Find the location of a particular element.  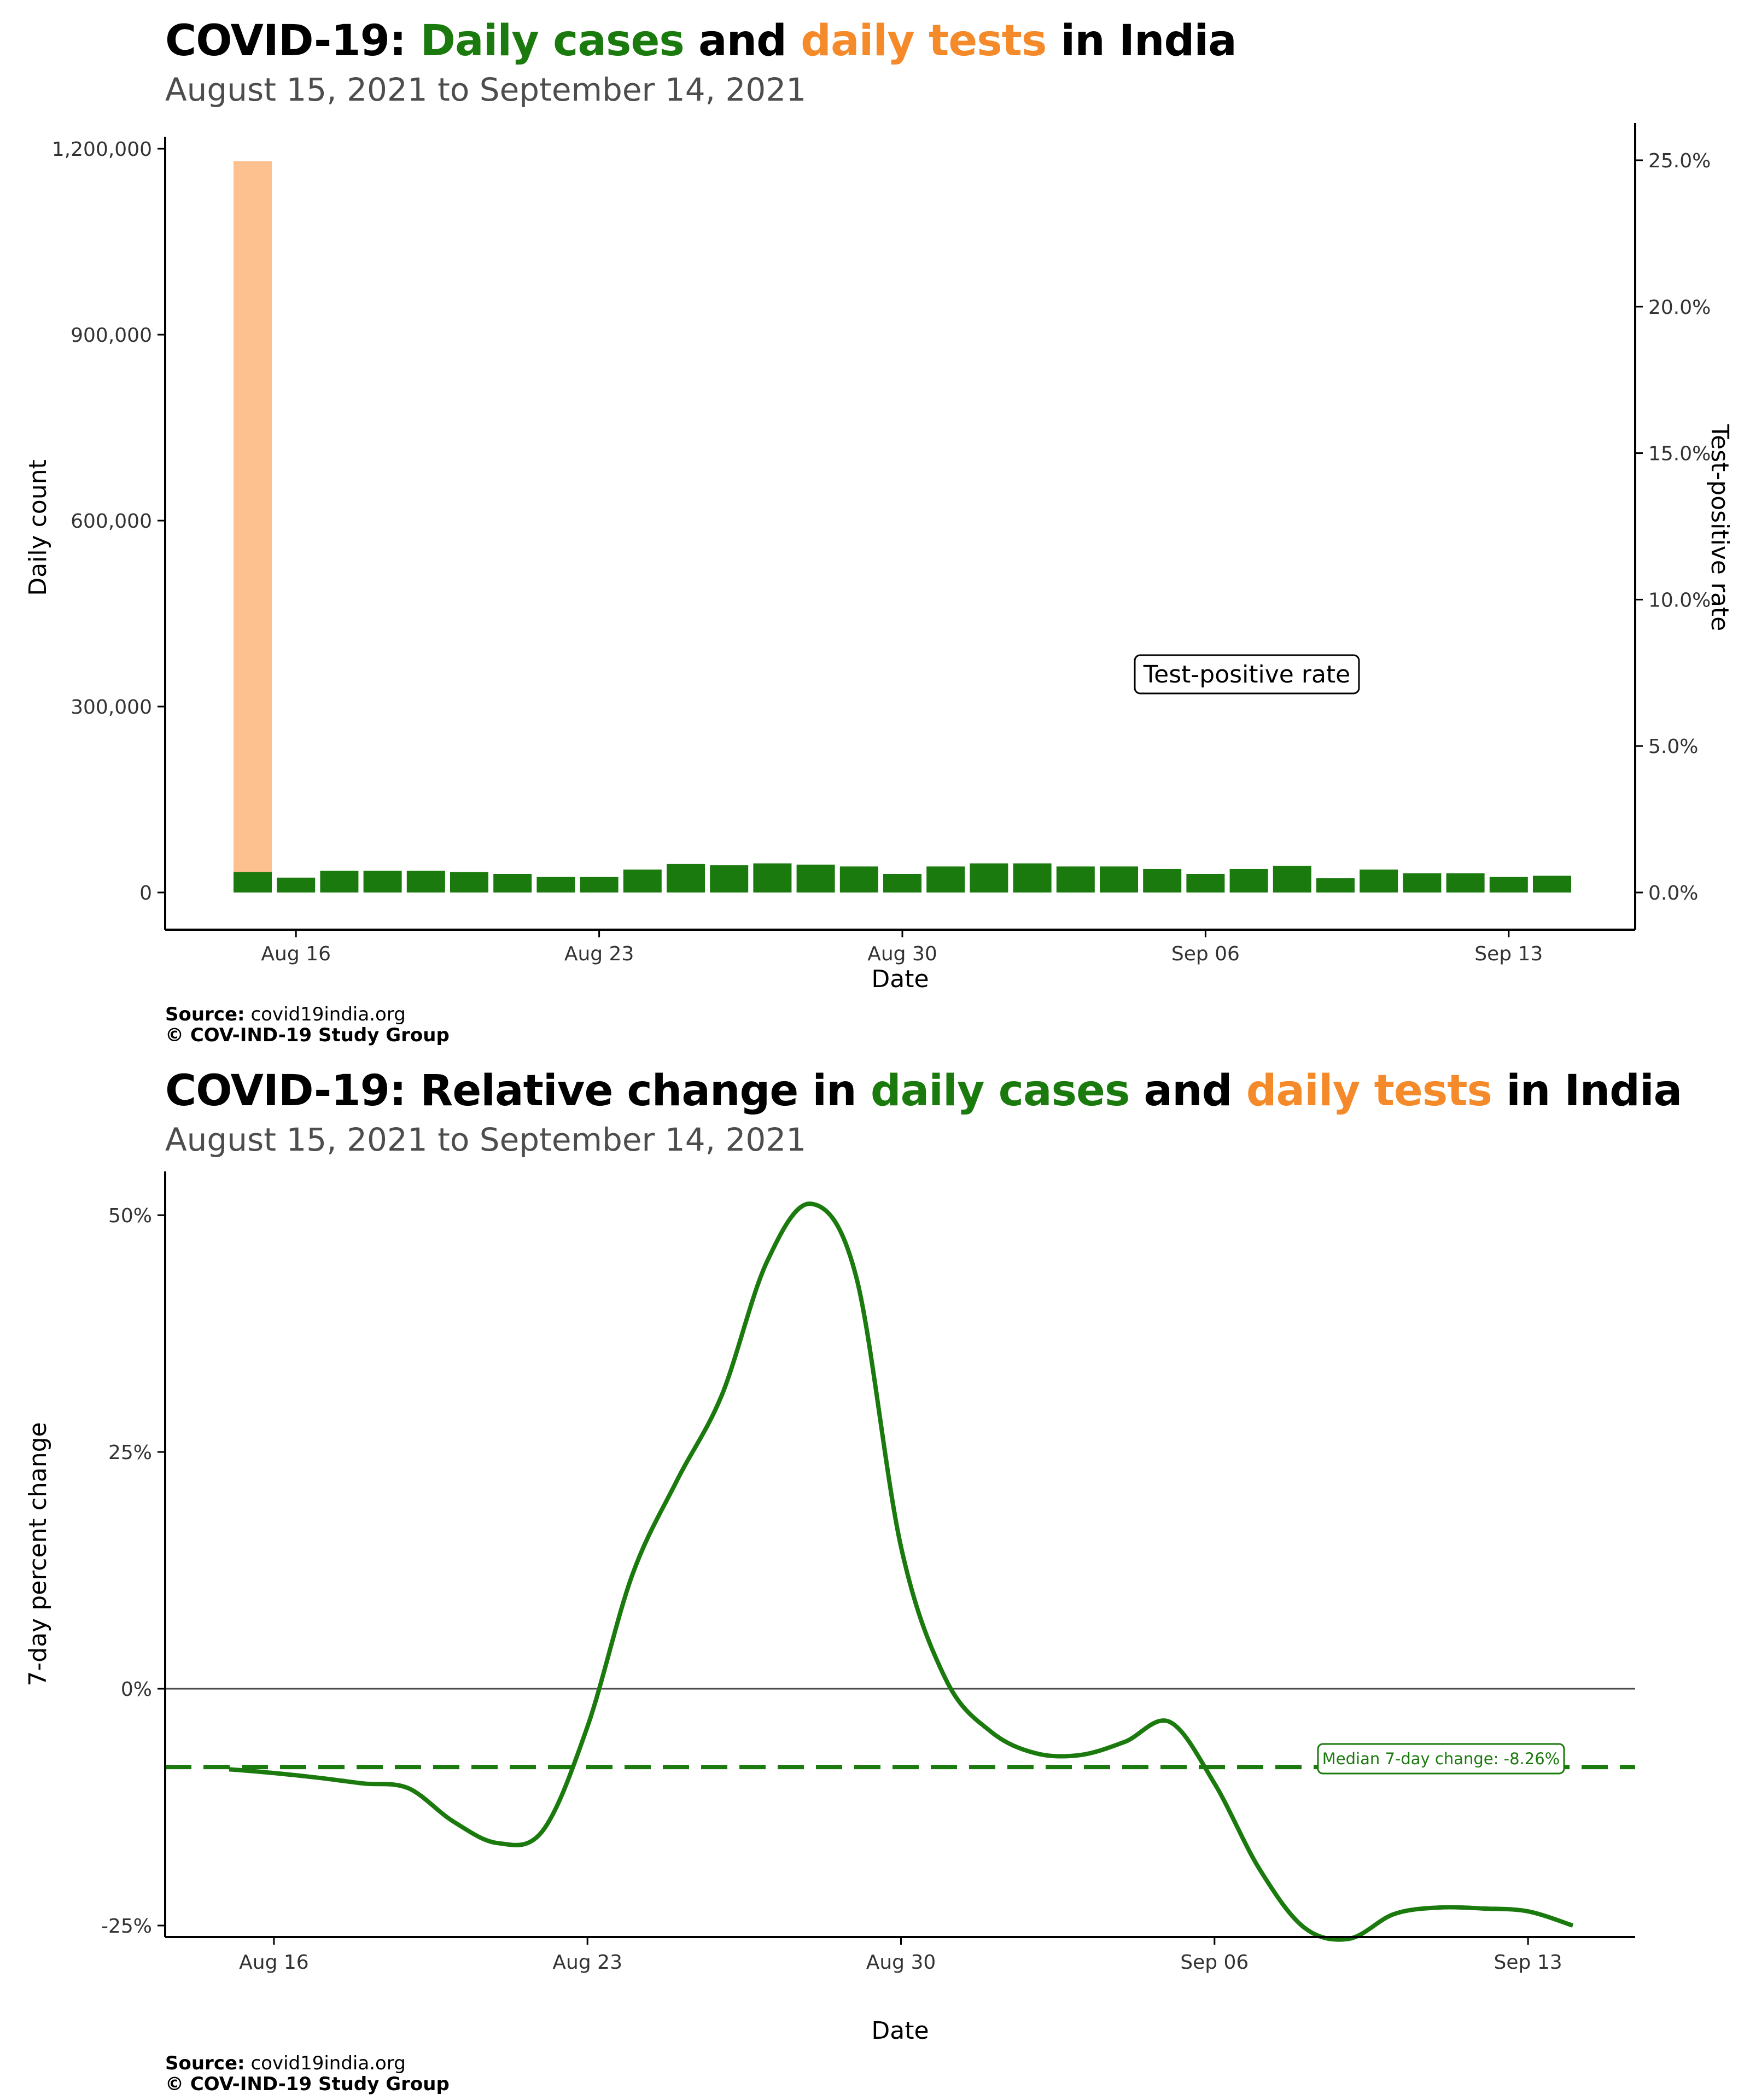

y-tick-label: 1,200,000 is located at coordinates (102, 149).